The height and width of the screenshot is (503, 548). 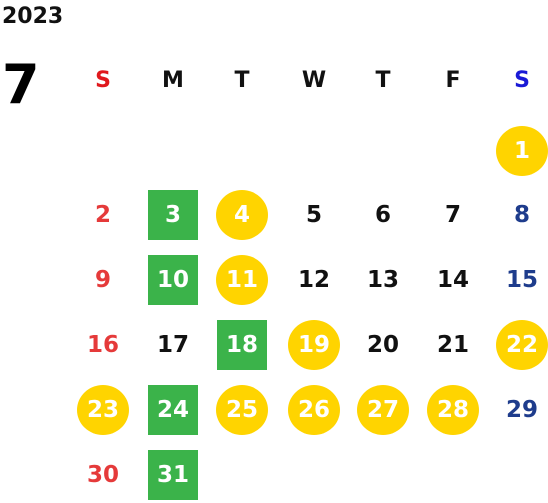 What do you see at coordinates (173, 410) in the screenshot?
I see `day-24: 24` at bounding box center [173, 410].